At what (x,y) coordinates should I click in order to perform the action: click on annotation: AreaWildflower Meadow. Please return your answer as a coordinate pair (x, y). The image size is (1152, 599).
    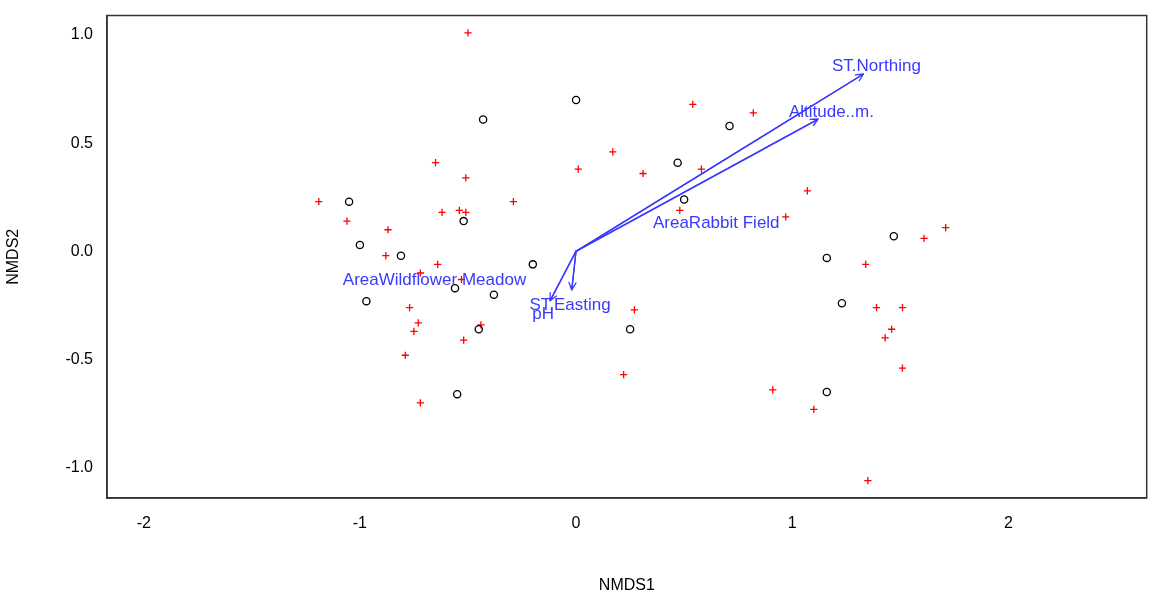
    Looking at the image, I should click on (434, 279).